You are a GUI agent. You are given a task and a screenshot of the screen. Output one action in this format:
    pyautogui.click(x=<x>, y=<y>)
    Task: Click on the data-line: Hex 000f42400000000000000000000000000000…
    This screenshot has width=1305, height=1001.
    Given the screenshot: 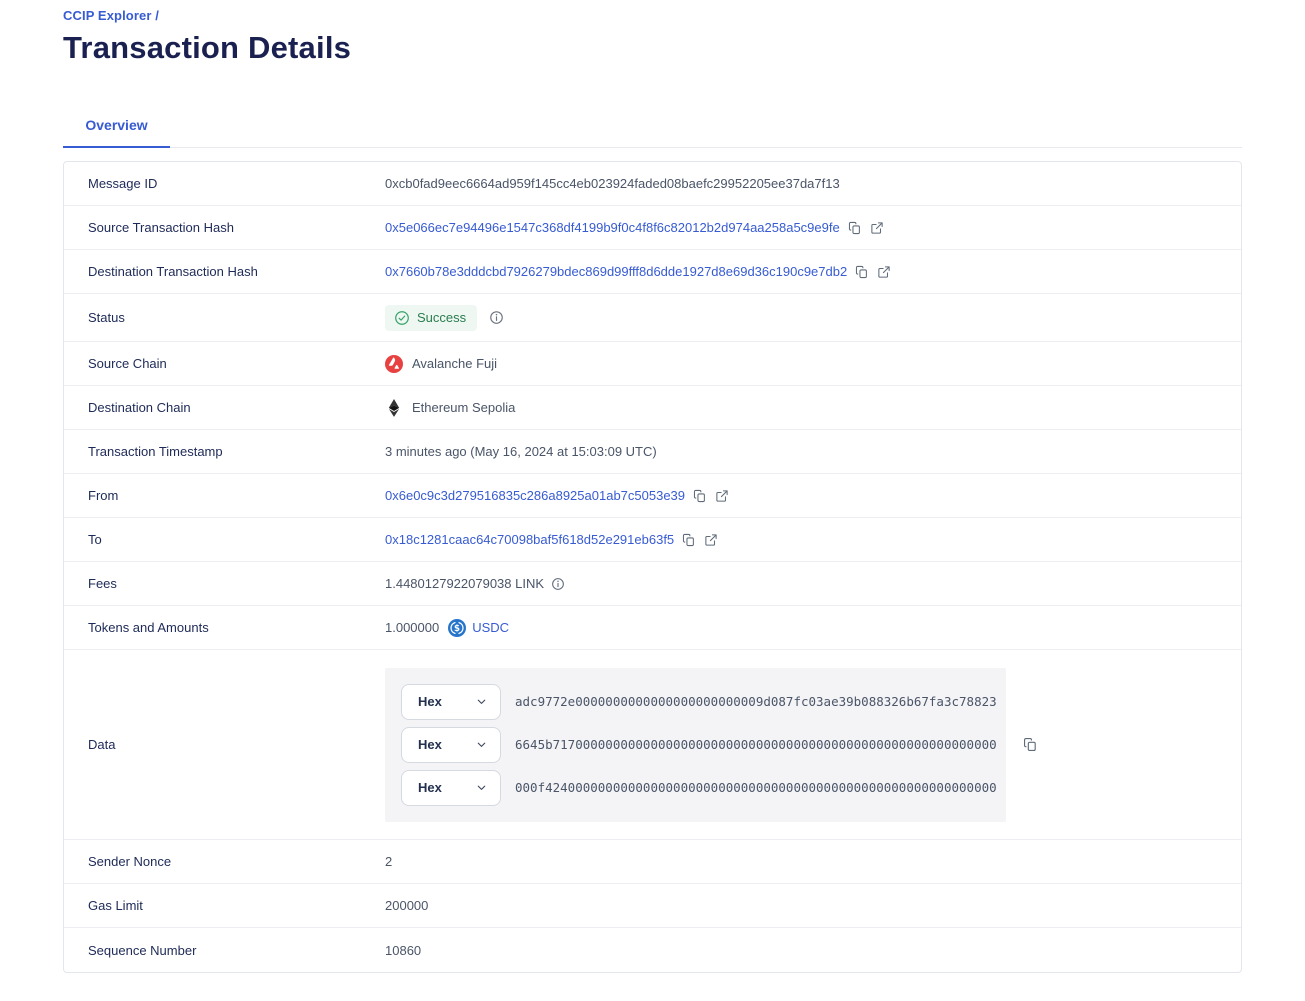 What is the action you would take?
    pyautogui.click(x=699, y=787)
    